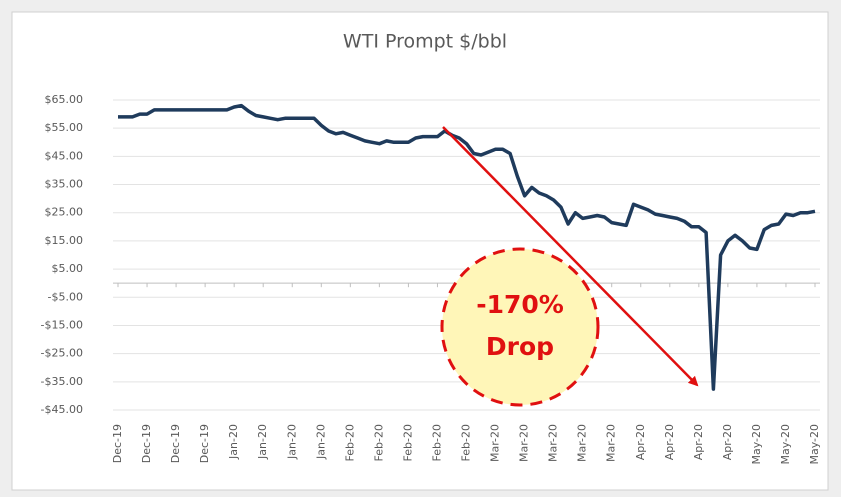 This screenshot has width=841, height=497. Describe the element at coordinates (64, 240) in the screenshot. I see `y-tick-label: $15.00` at that location.